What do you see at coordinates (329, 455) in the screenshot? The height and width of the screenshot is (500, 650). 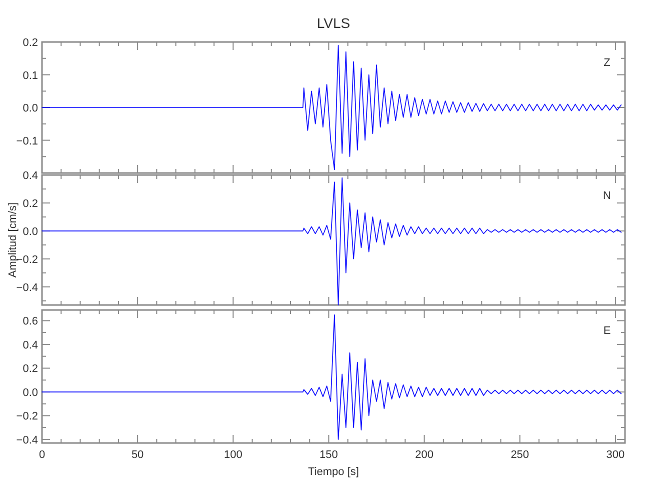 I see `x-tick-label: 150` at bounding box center [329, 455].